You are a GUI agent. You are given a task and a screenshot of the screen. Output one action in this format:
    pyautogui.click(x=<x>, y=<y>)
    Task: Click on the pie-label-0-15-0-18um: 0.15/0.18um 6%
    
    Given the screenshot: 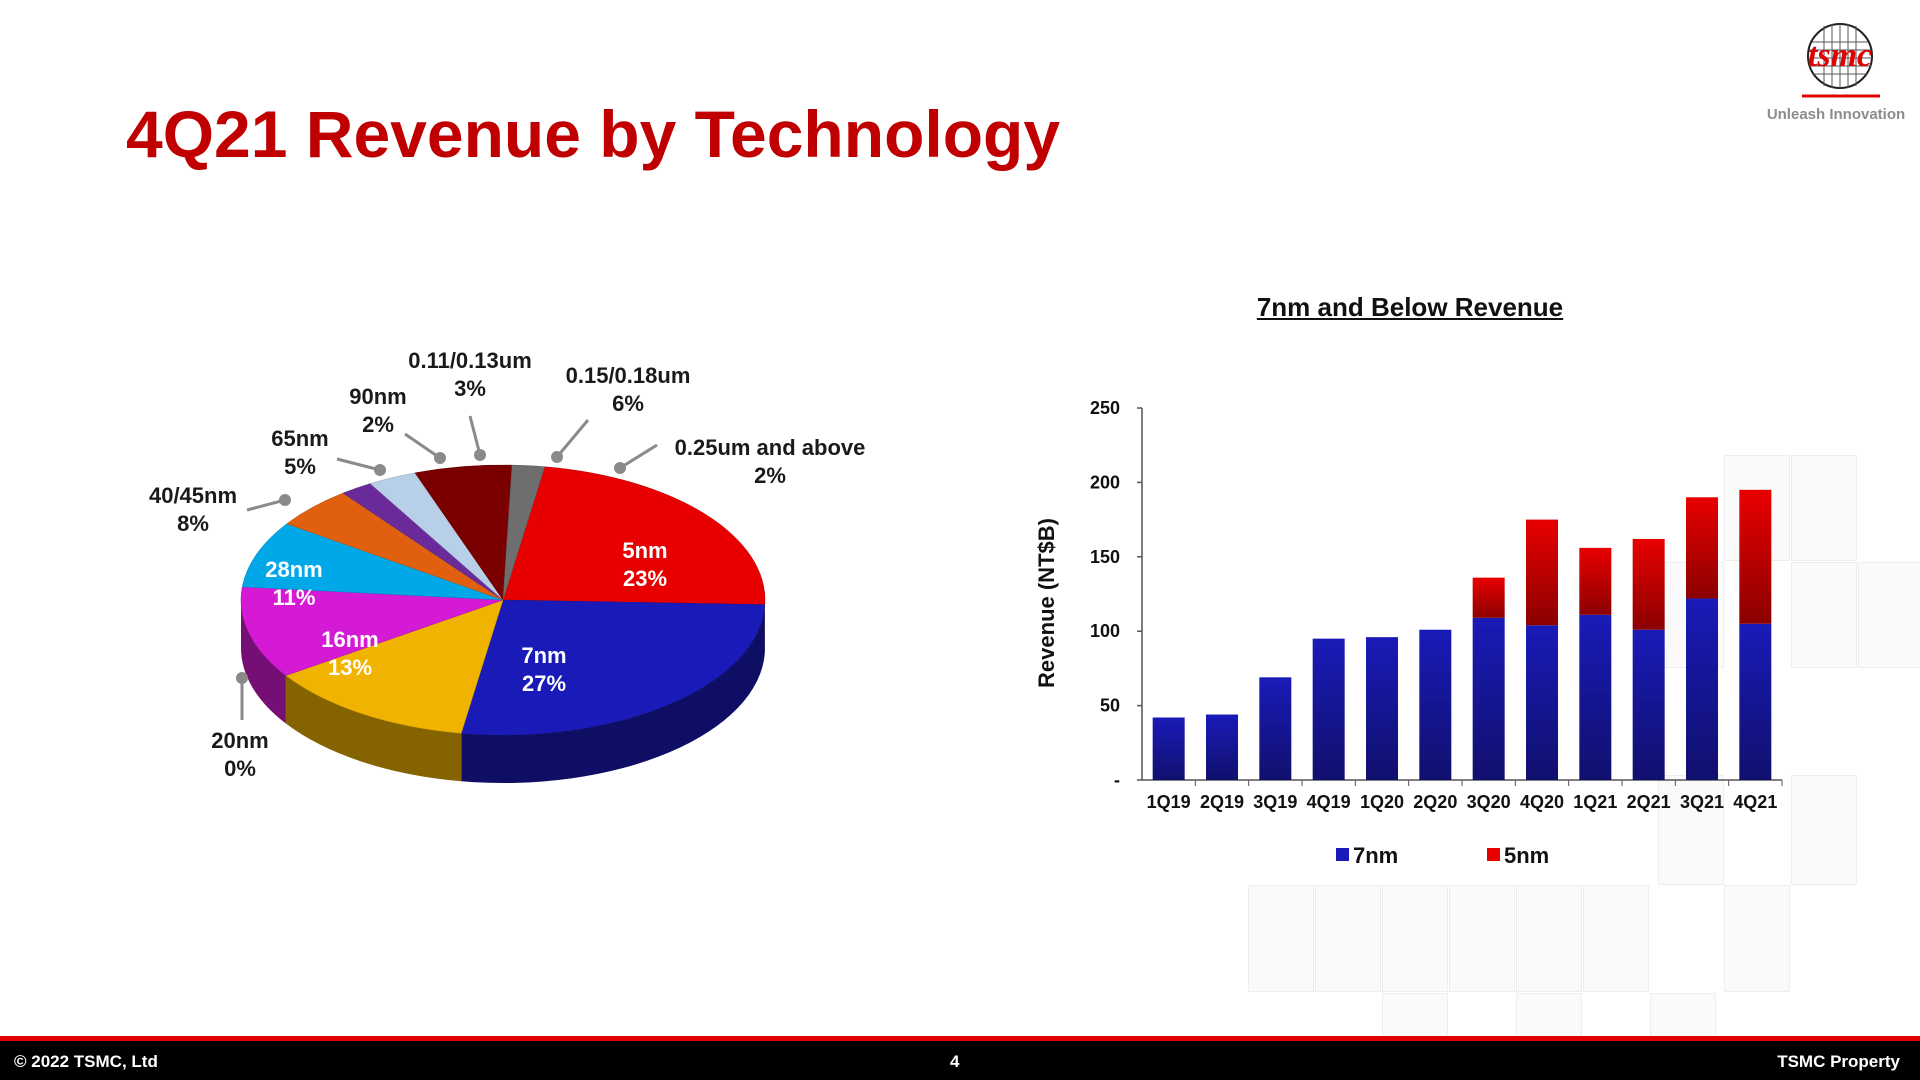 What is the action you would take?
    pyautogui.click(x=628, y=389)
    